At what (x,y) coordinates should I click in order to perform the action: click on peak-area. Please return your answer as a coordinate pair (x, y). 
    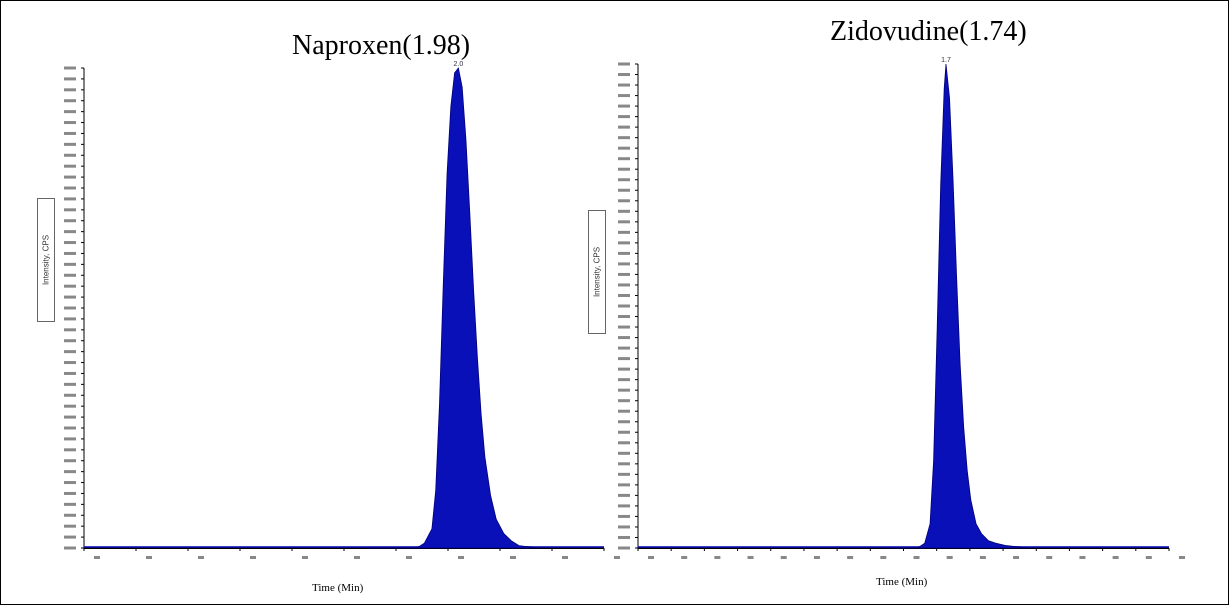
    Looking at the image, I should click on (452, 308).